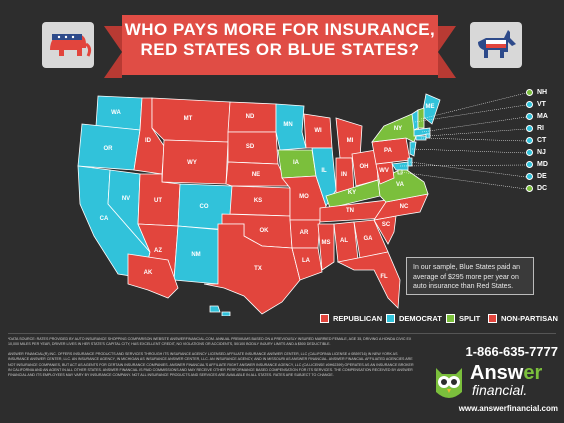 The width and height of the screenshot is (564, 423). I want to click on state-la, so click(307, 264).